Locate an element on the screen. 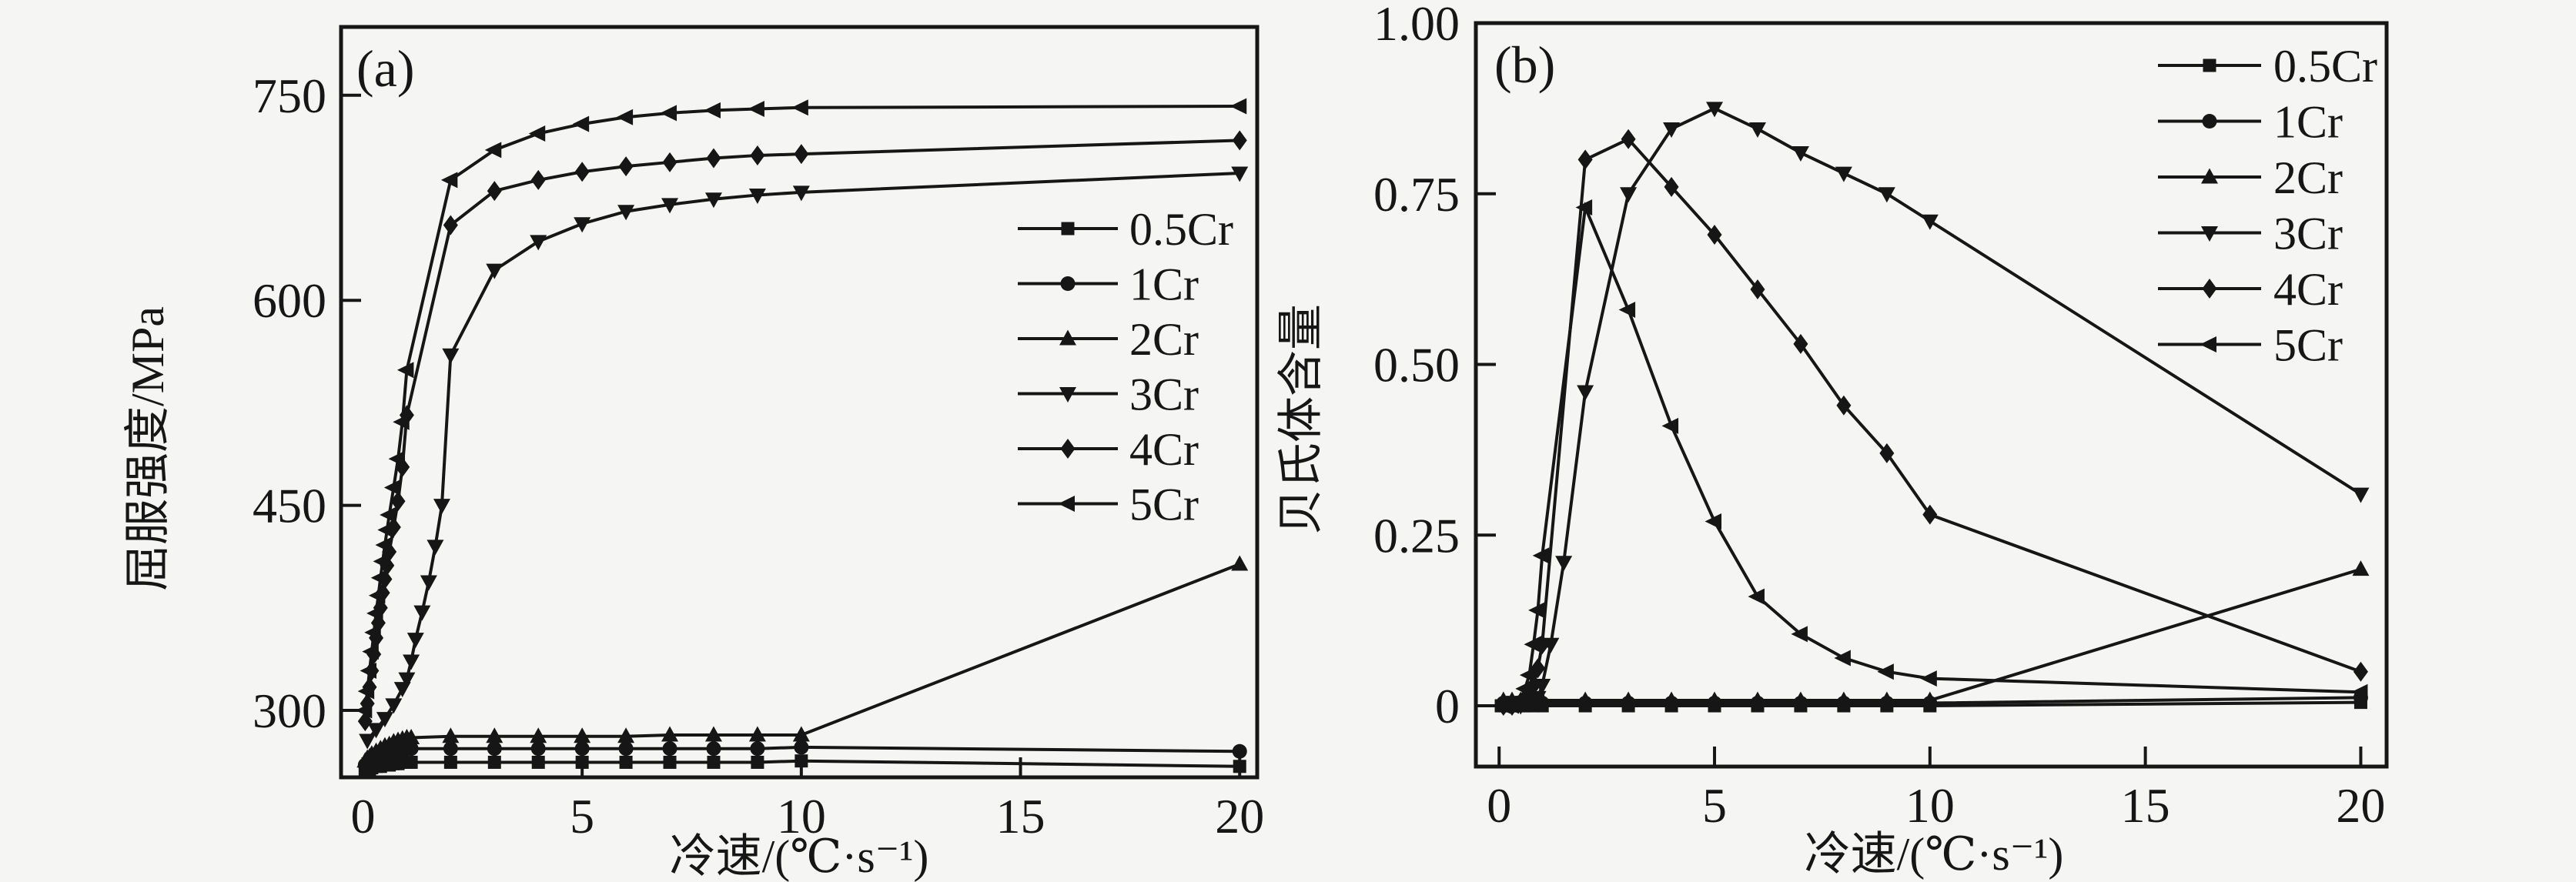 The height and width of the screenshot is (882, 2576). legend-item-0.5Cr: 0.5Cr is located at coordinates (2268, 66).